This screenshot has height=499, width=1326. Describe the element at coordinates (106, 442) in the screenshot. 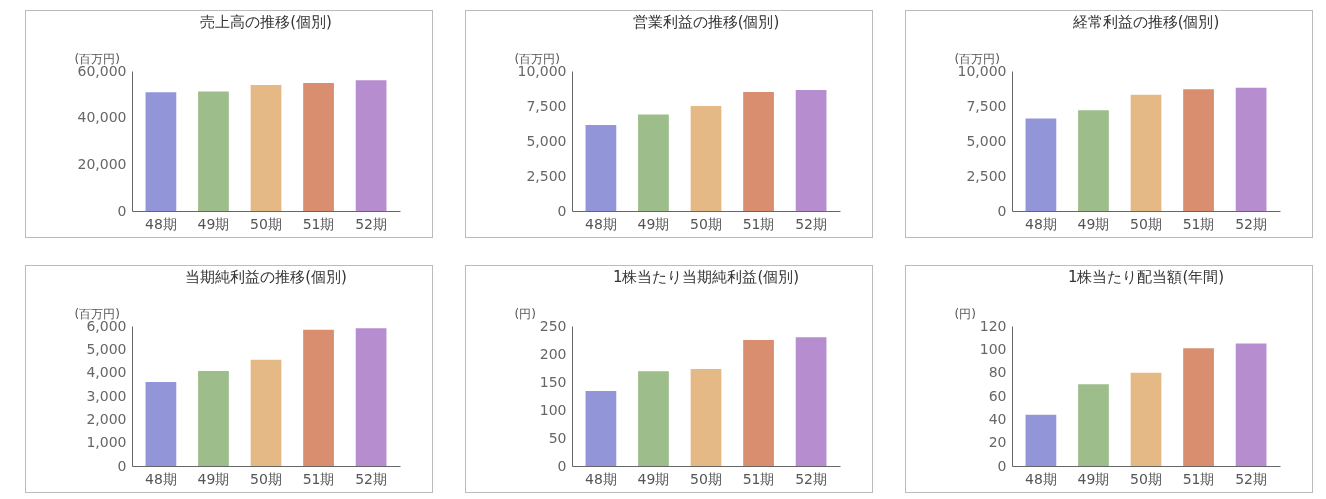

I see `y-tick-label: 1,000` at that location.